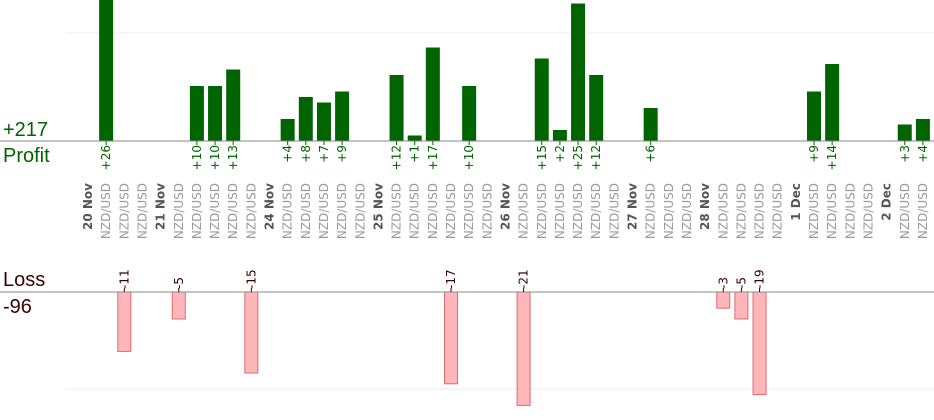 The height and width of the screenshot is (420, 934). Describe the element at coordinates (723, 283) in the screenshot. I see `loss-value-label: -3` at that location.